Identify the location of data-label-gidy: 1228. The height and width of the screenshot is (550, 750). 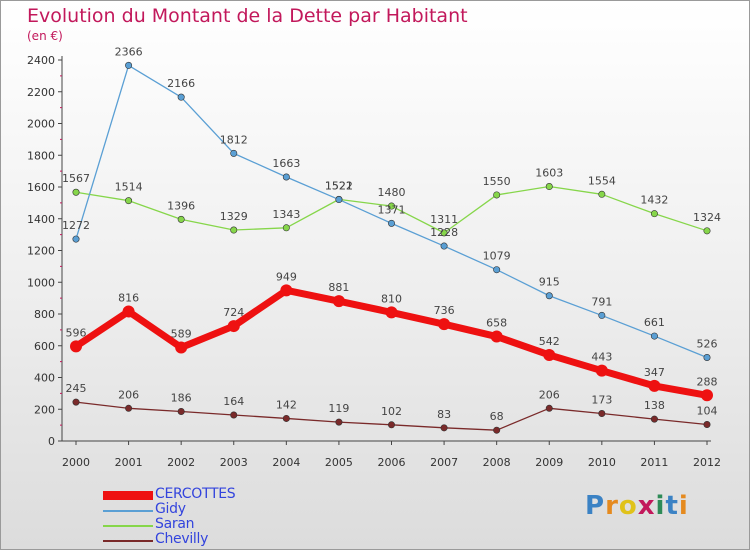
(444, 232).